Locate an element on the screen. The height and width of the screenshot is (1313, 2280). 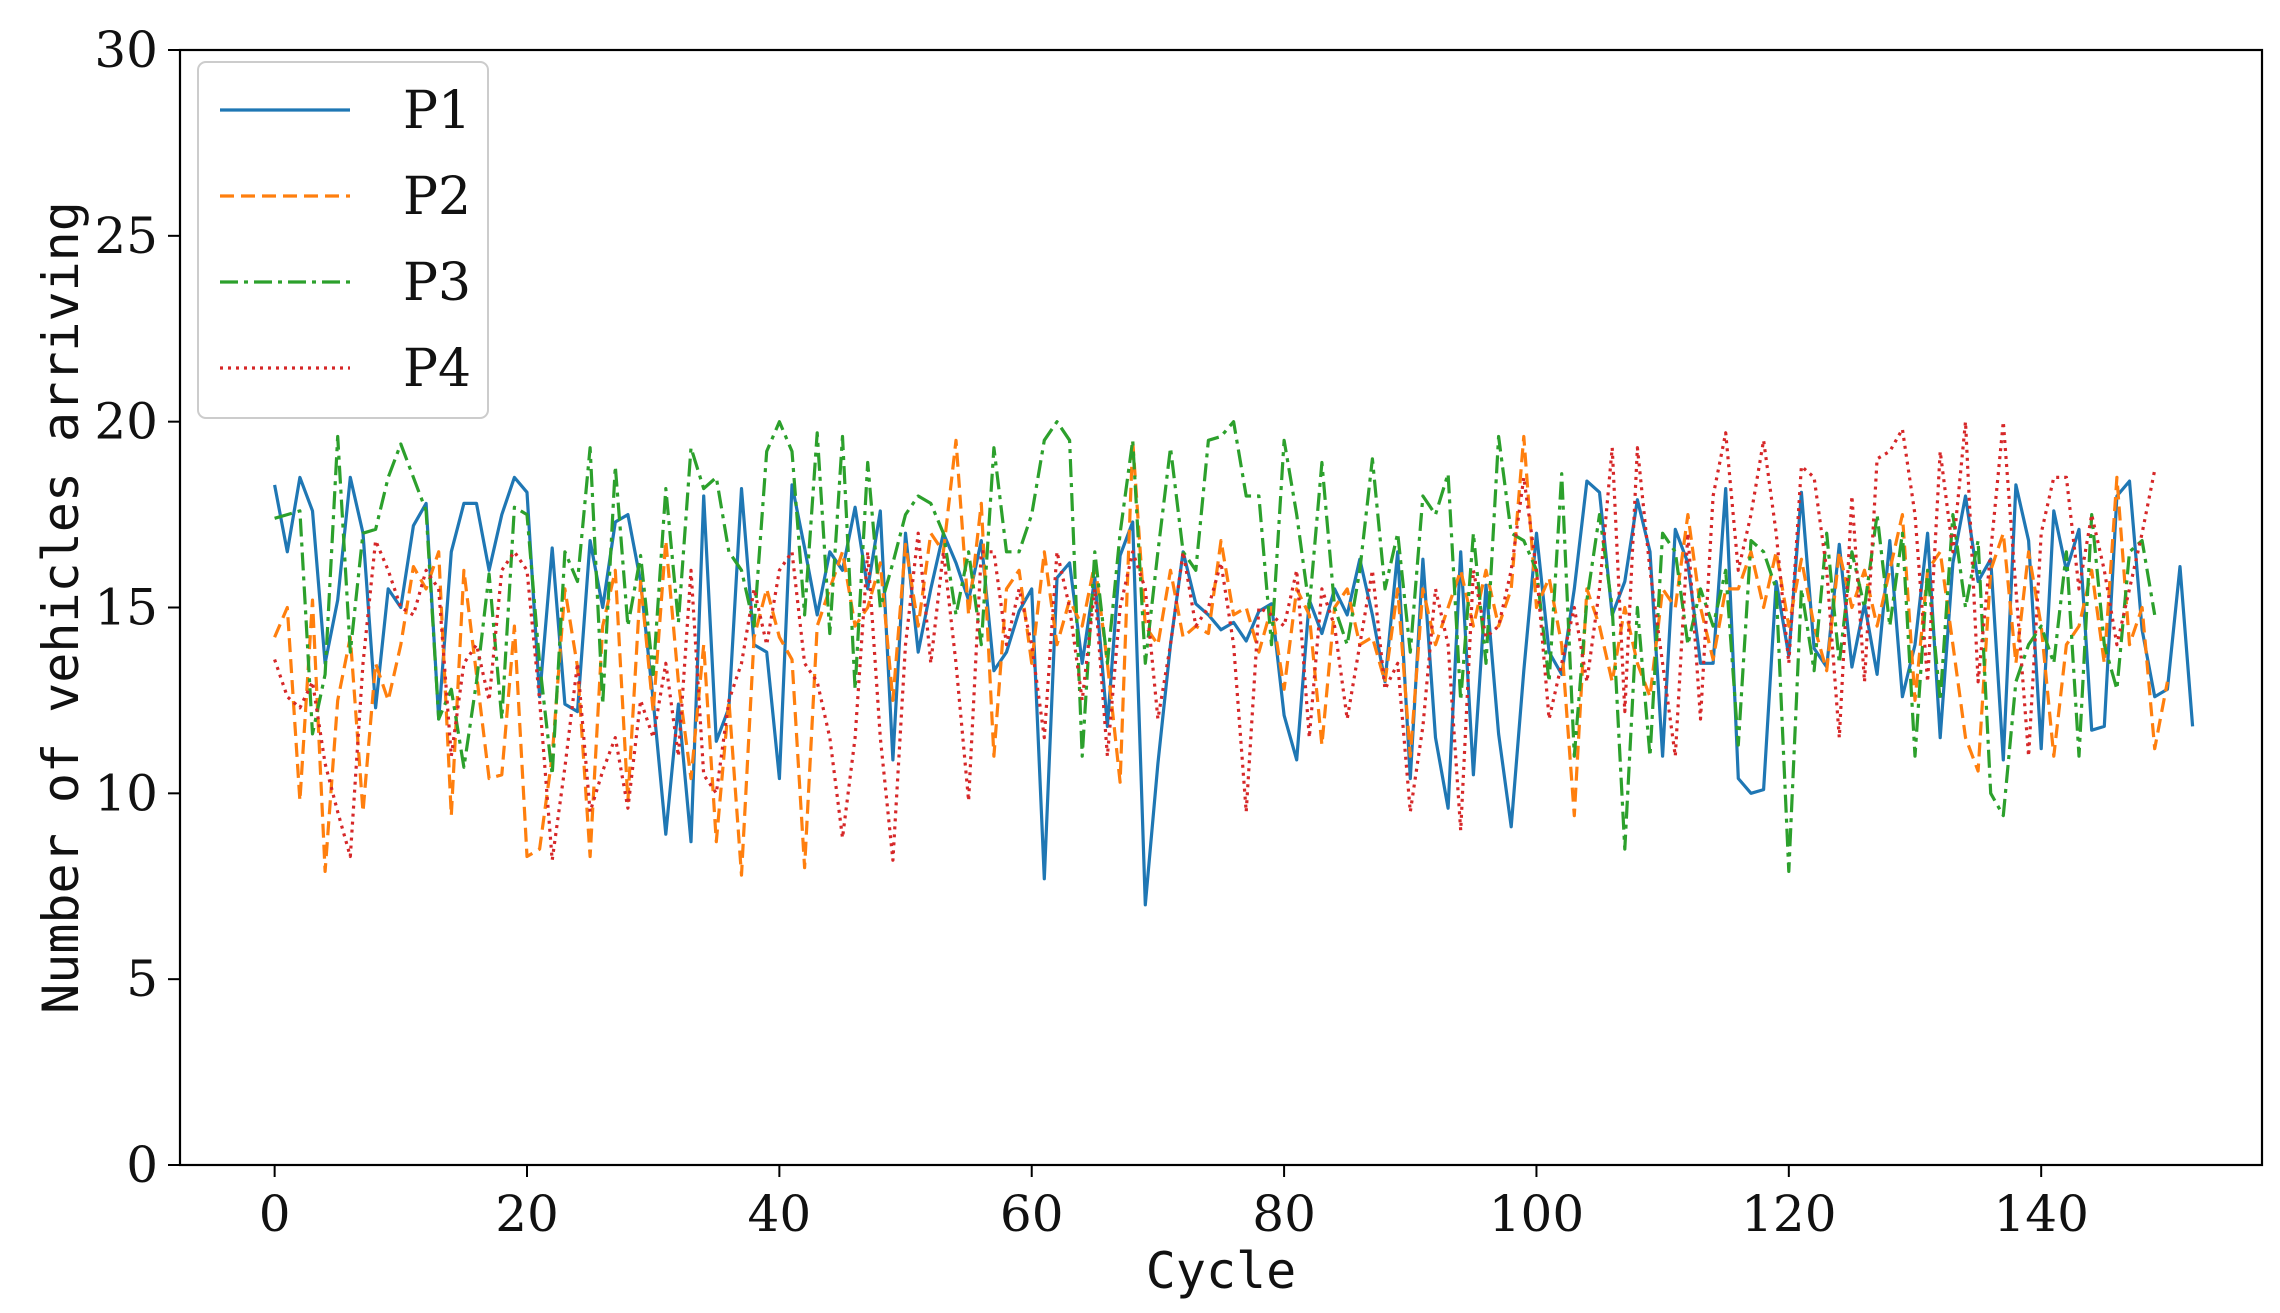
x-tick-label: 140 is located at coordinates (2040, 1214).